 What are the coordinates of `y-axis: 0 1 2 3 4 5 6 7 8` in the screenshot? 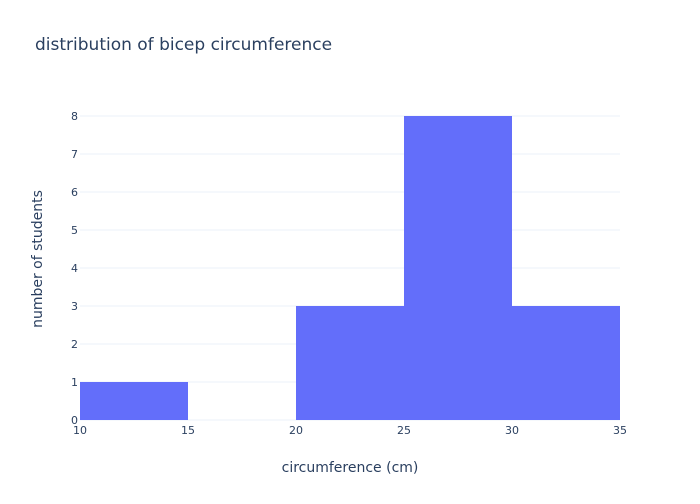 It's located at (74, 268).